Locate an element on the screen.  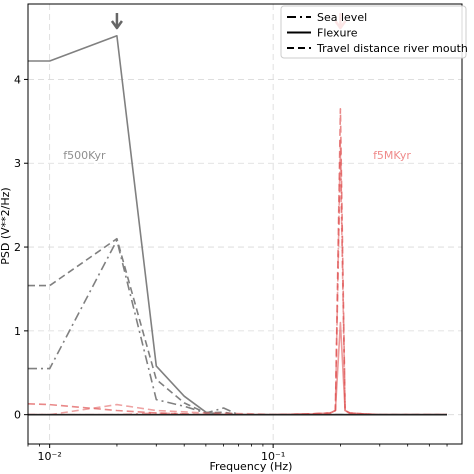
x-axis-label: Frequency (Hz) is located at coordinates (251, 466).